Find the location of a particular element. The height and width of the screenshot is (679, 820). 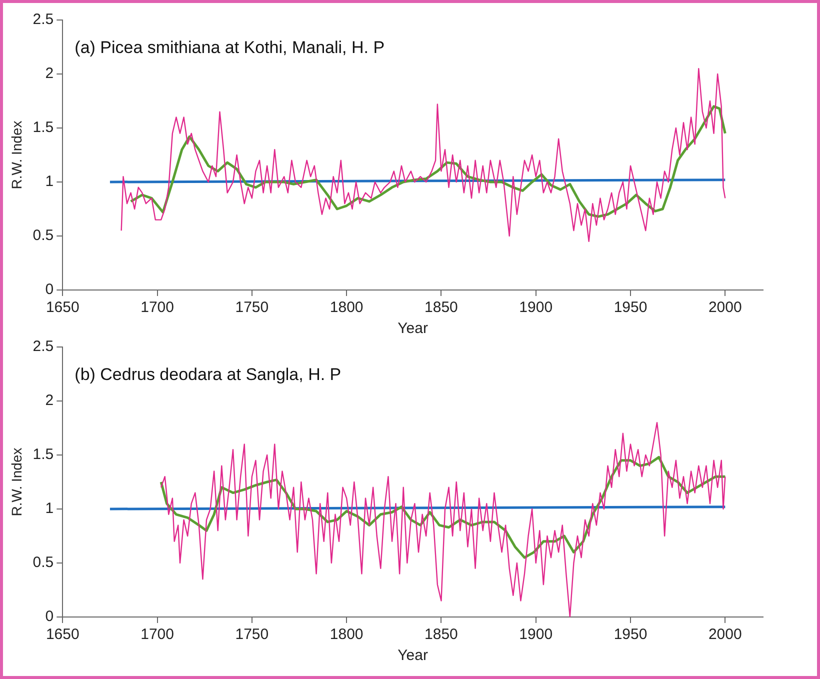

text: (b) Cedrus deodara at Sangla, H. P is located at coordinates (208, 374).